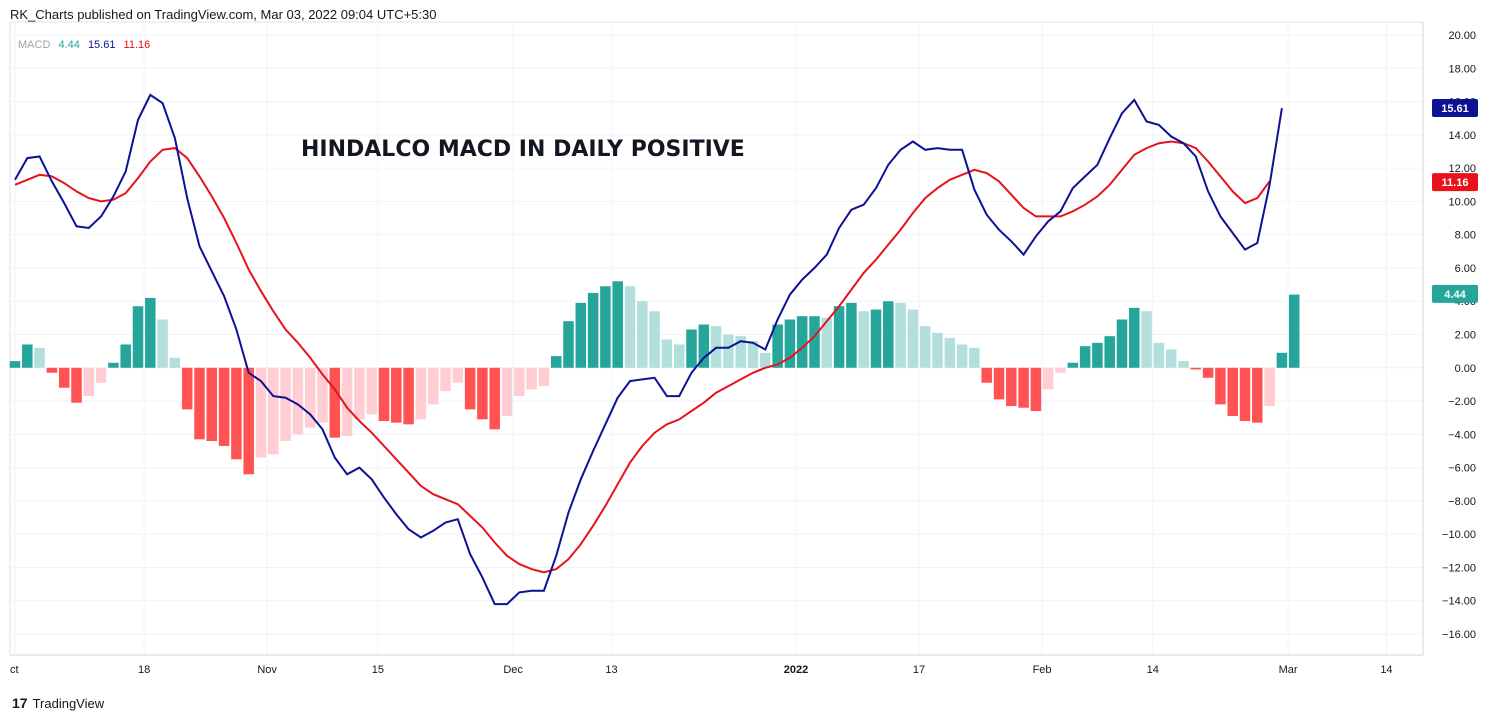 The height and width of the screenshot is (723, 1505). What do you see at coordinates (69, 45) in the screenshot?
I see `legend-hist-value: 4.44` at bounding box center [69, 45].